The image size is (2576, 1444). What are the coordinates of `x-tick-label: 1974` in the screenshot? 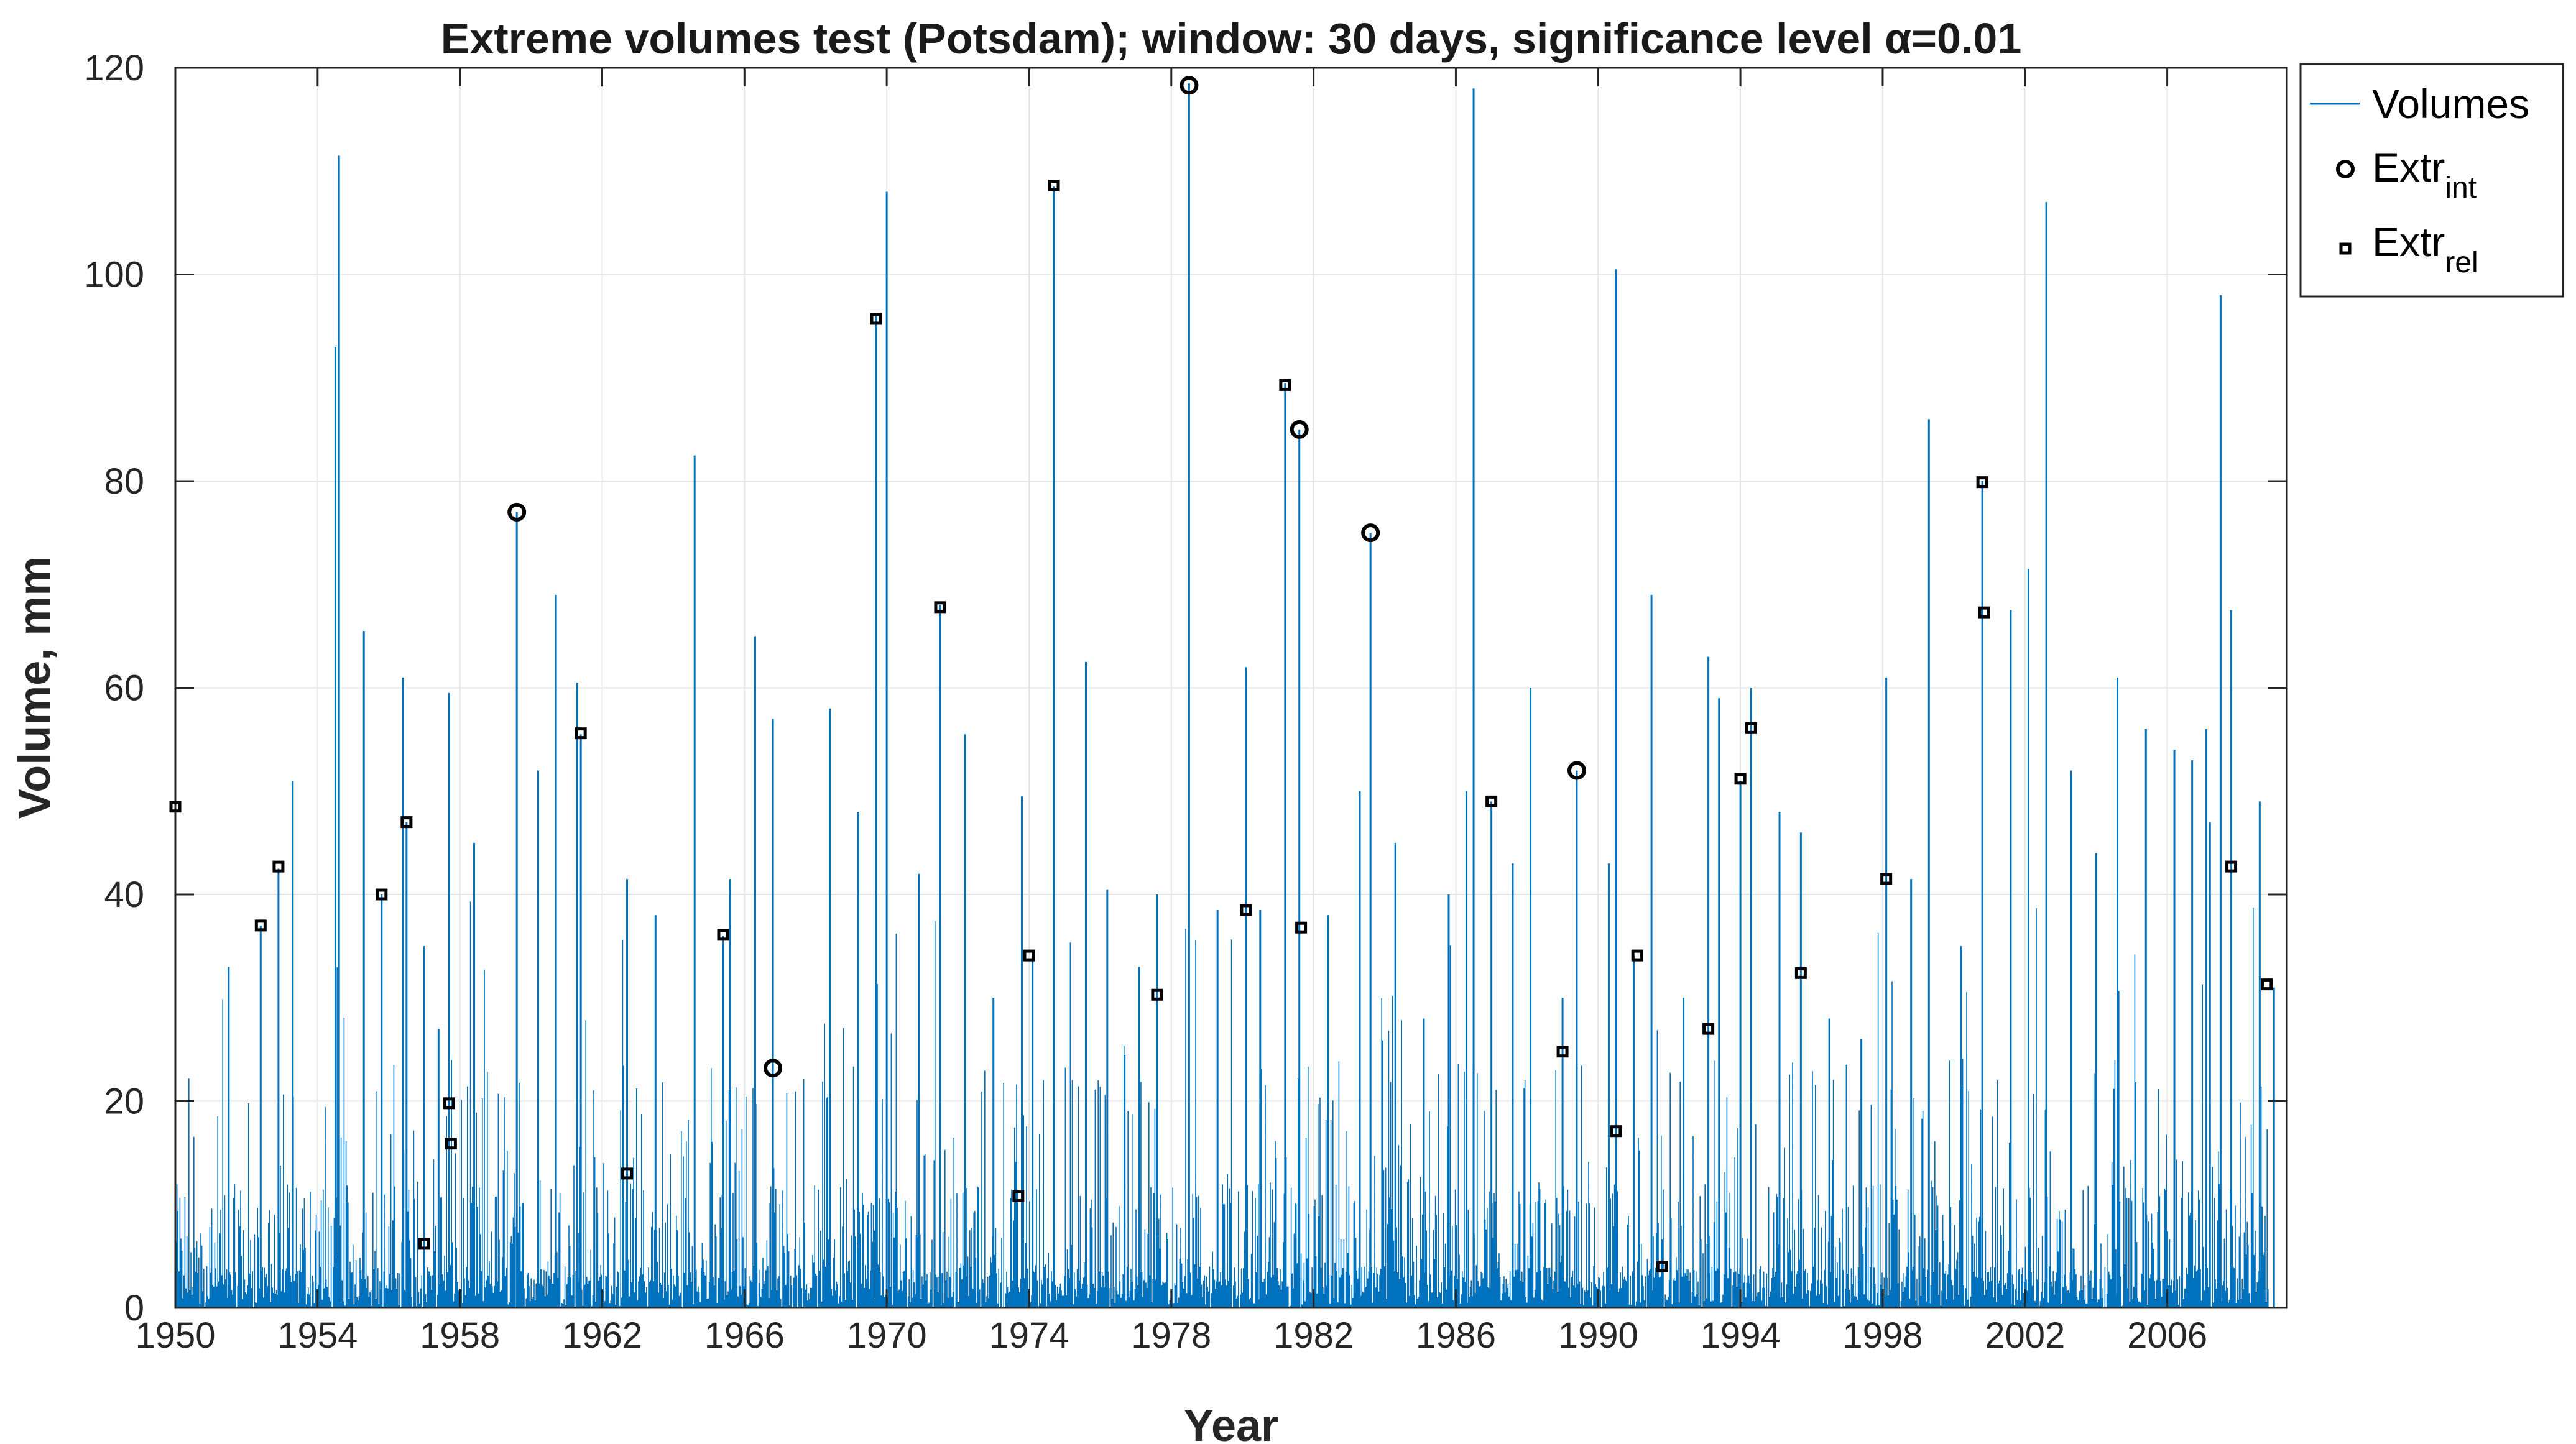 It's located at (1029, 1335).